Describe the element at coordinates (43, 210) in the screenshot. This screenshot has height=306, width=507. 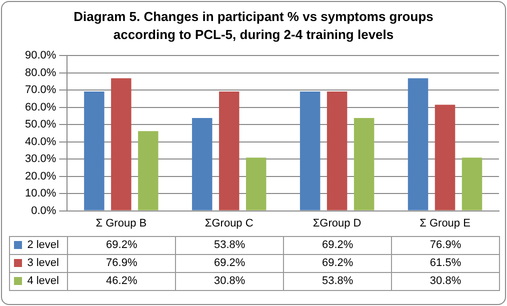
I see `y-tick-label: 0.0%` at that location.